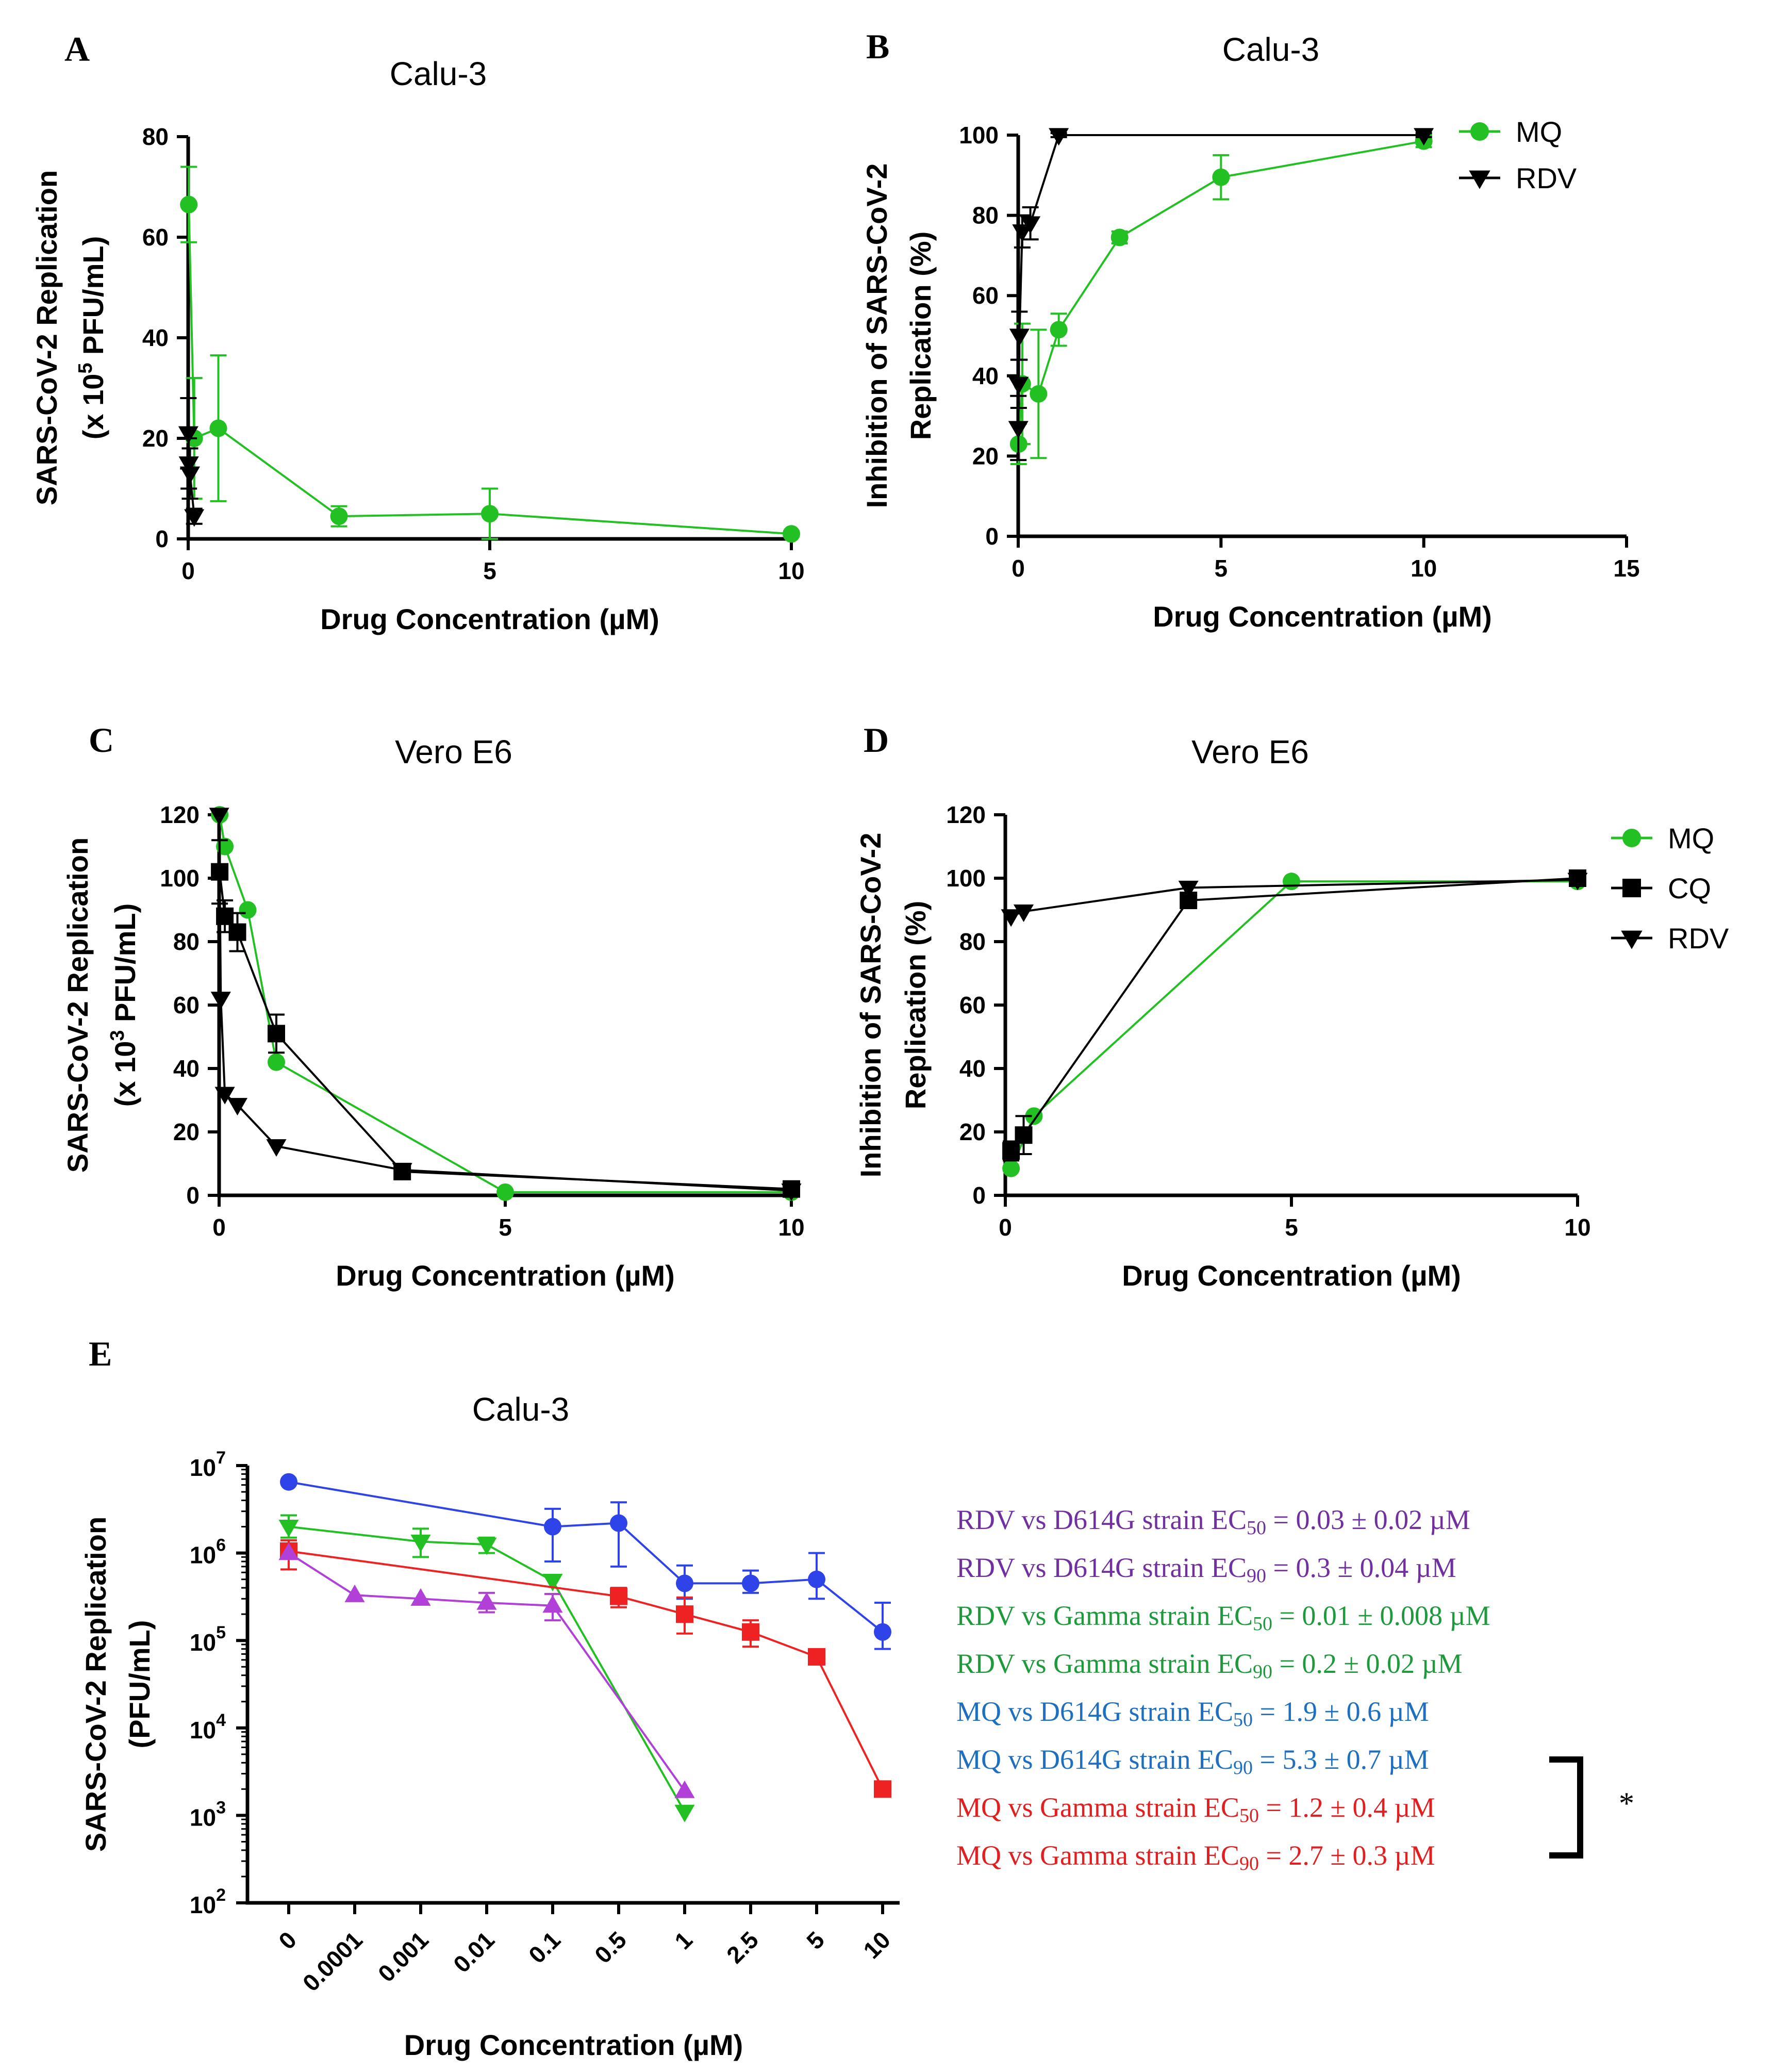 Image resolution: width=1774 pixels, height=2072 pixels. Describe the element at coordinates (221, 1632) in the screenshot. I see `y-tick-exp: 5` at that location.